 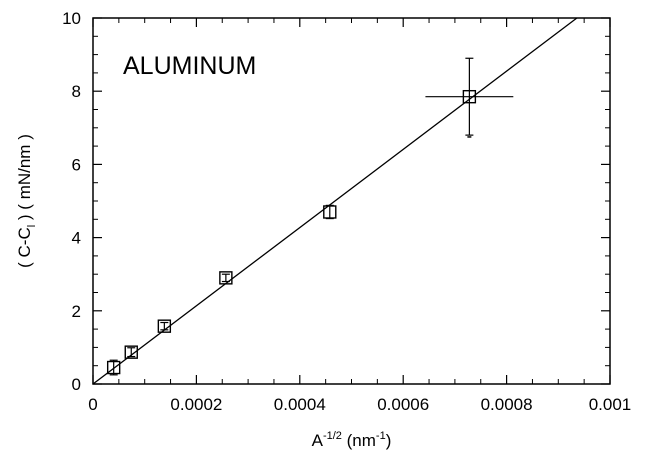 What do you see at coordinates (32, 226) in the screenshot?
I see `y-axis-label-sub: l` at bounding box center [32, 226].